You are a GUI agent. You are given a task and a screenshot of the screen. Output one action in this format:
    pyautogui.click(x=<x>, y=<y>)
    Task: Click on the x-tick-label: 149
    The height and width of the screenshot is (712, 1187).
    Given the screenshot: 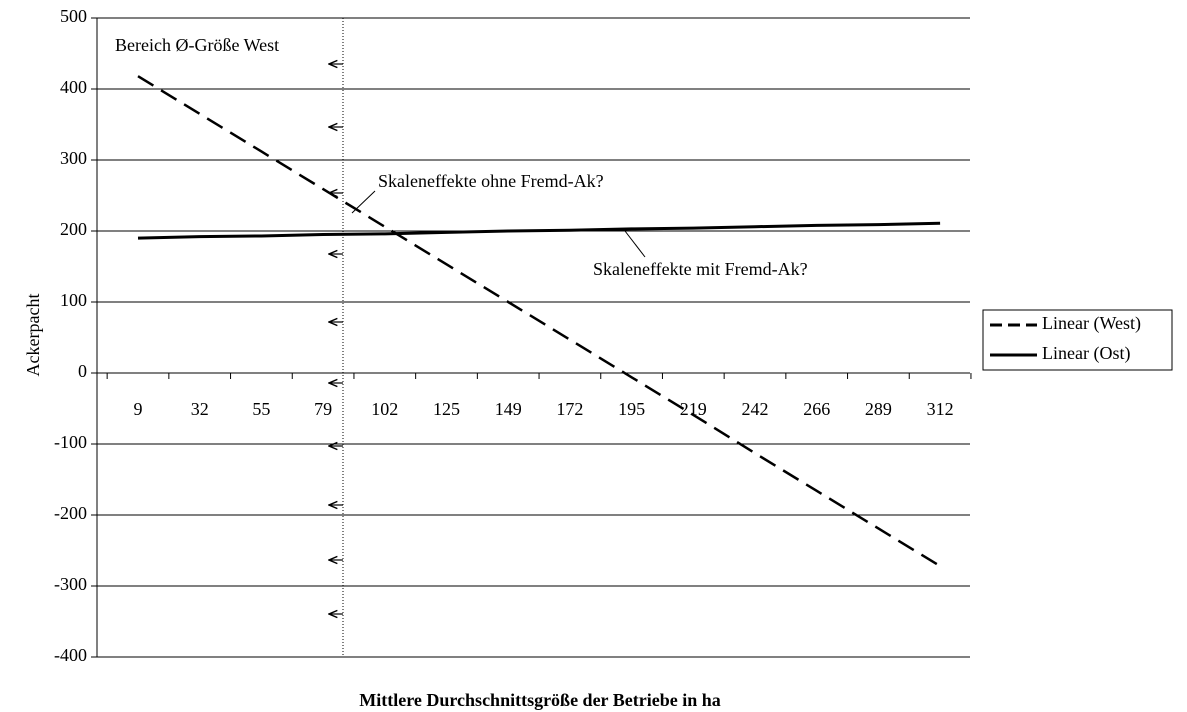 What is the action you would take?
    pyautogui.click(x=508, y=409)
    